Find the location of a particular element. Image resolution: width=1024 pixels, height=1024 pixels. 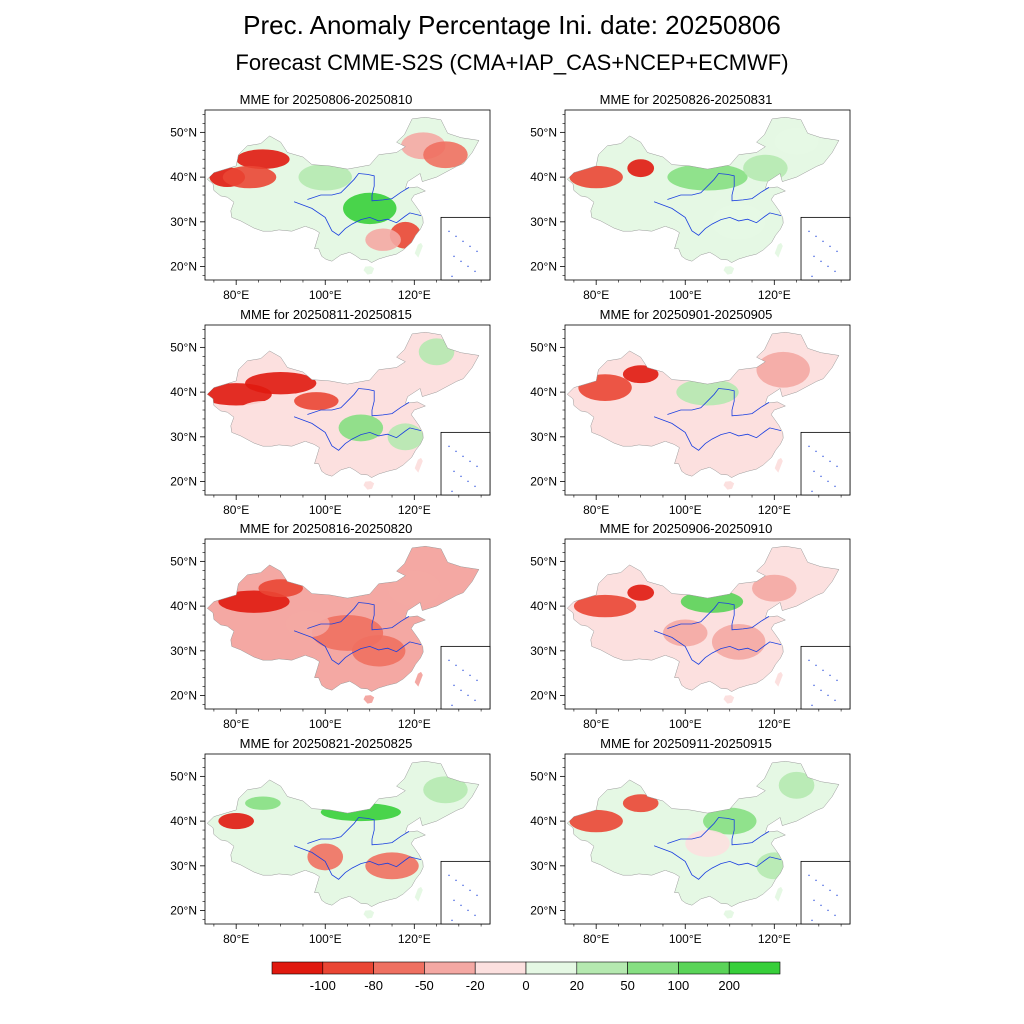

panel-title: MME for 20250811-20250815 is located at coordinates (326, 314).